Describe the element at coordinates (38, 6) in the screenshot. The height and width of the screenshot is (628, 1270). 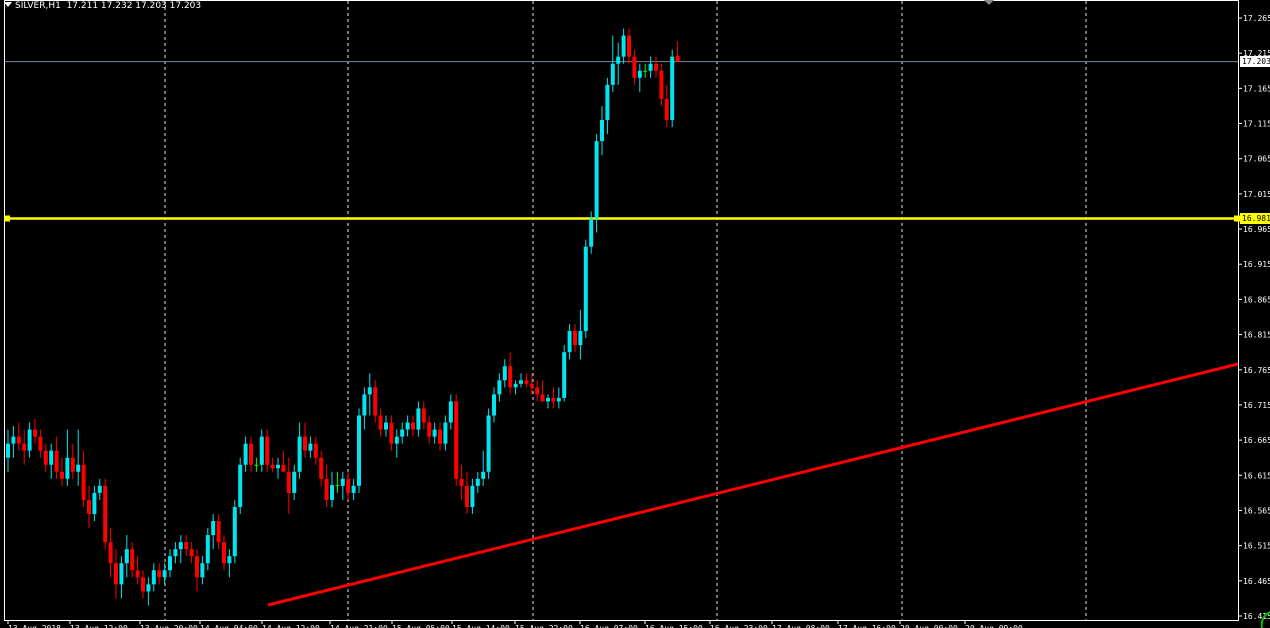
I see `symbol-timeframe: SILVER,H1` at that location.